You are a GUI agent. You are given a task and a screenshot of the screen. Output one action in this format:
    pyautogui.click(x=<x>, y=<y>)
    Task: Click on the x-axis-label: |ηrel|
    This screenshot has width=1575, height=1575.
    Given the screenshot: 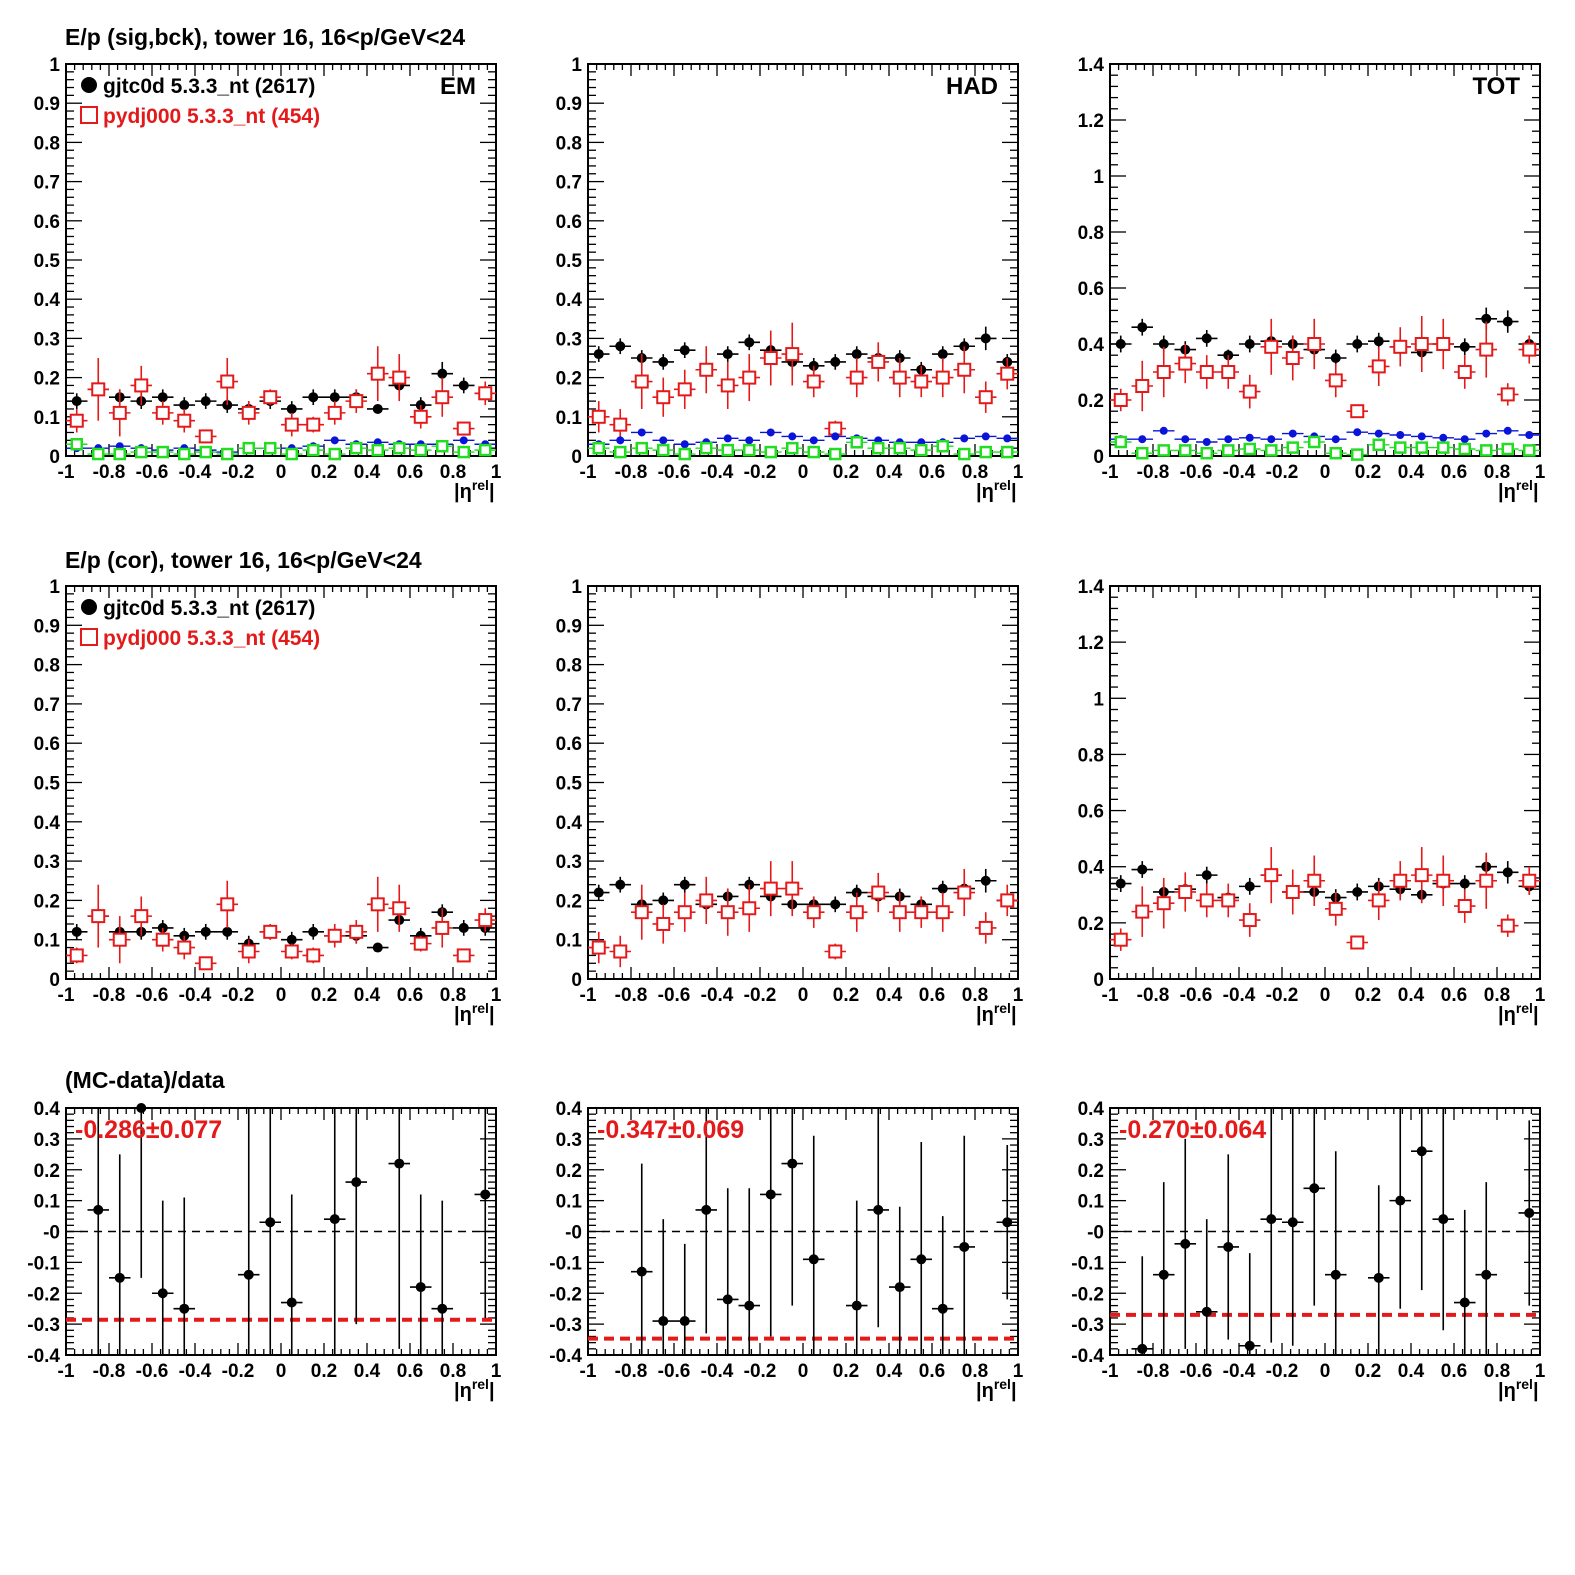 What is the action you would take?
    pyautogui.click(x=996, y=1389)
    